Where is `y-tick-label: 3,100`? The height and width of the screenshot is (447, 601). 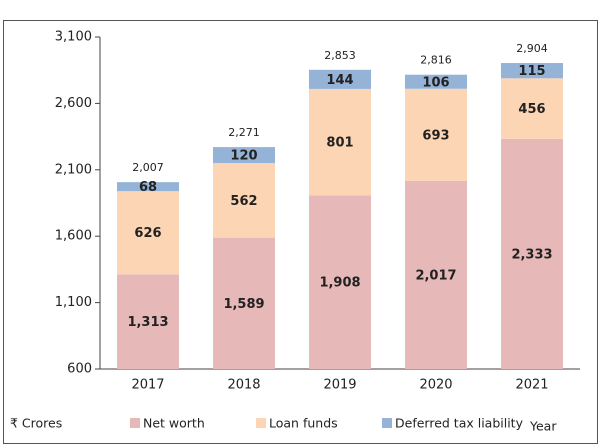
y-tick-label: 3,100 is located at coordinates (73, 37).